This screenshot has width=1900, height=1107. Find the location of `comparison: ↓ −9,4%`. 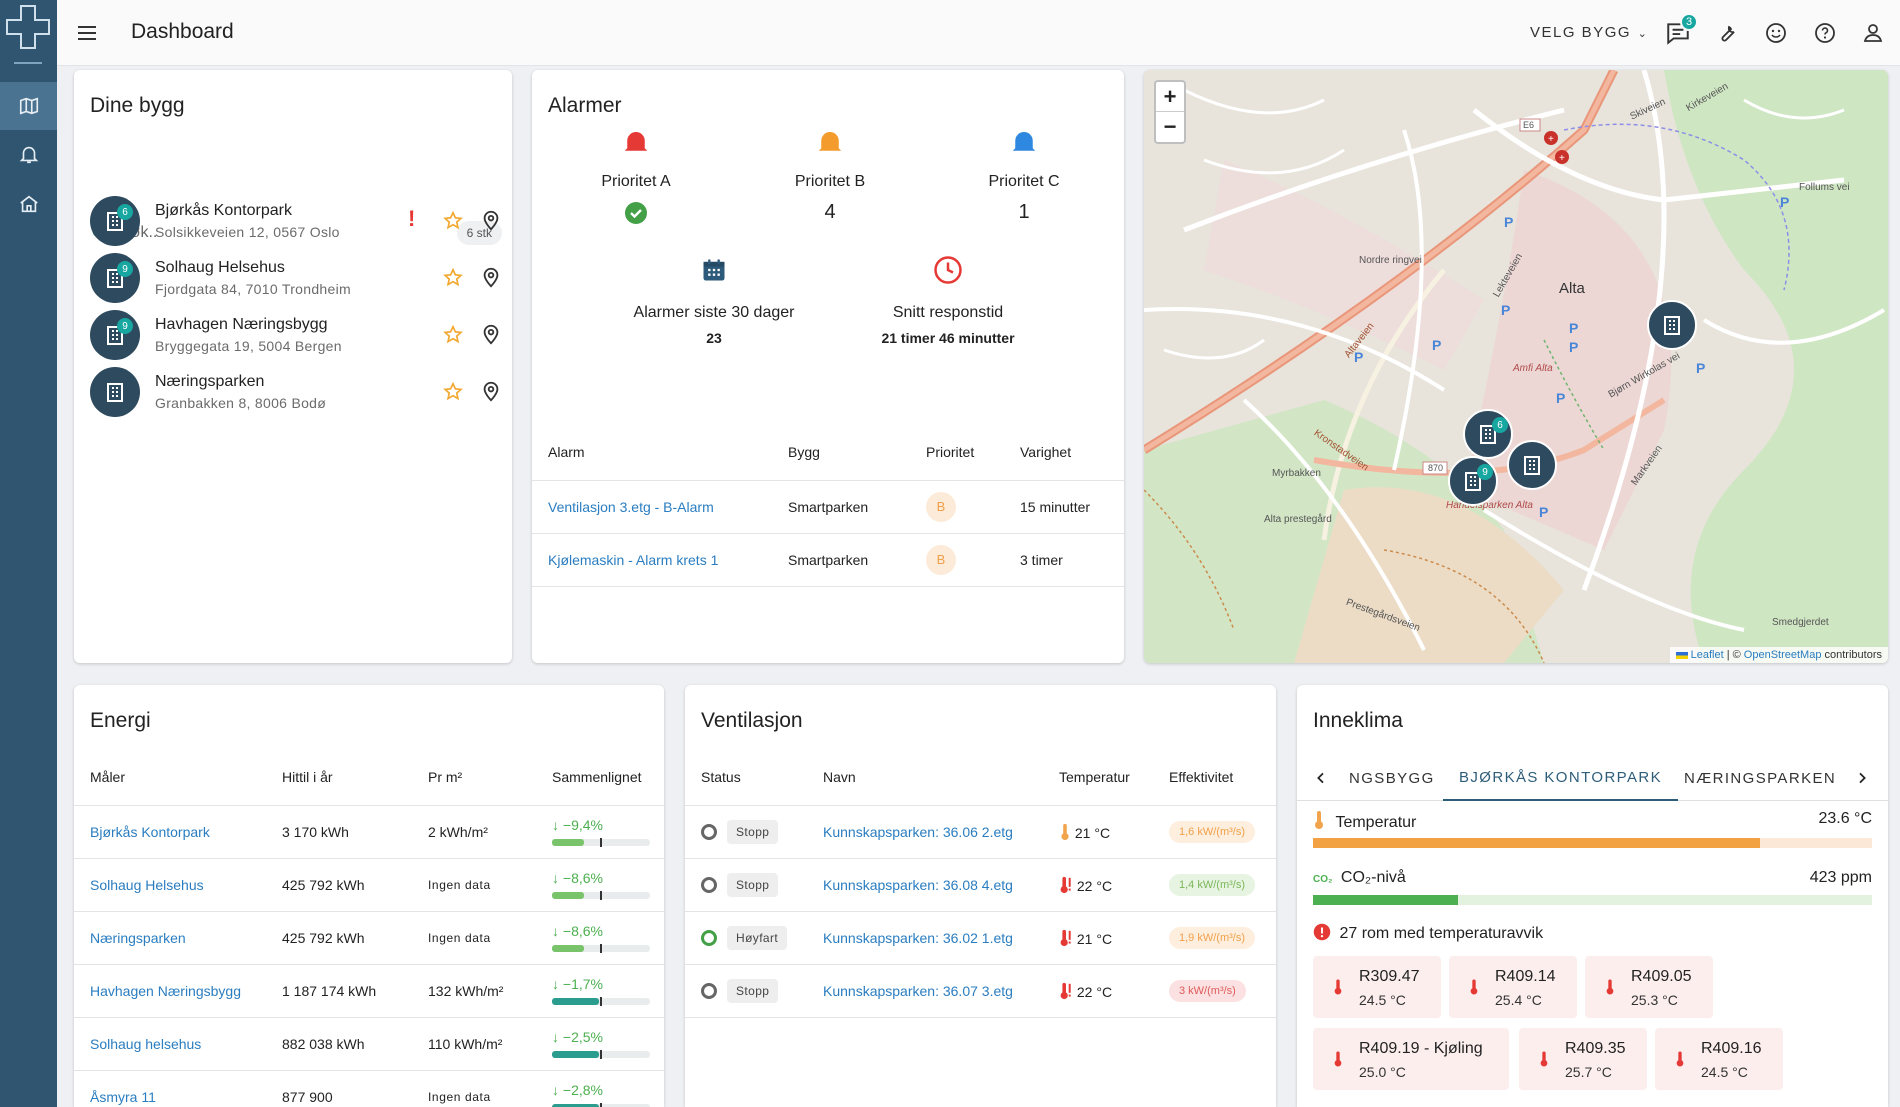

comparison: ↓ −9,4% is located at coordinates (608, 832).